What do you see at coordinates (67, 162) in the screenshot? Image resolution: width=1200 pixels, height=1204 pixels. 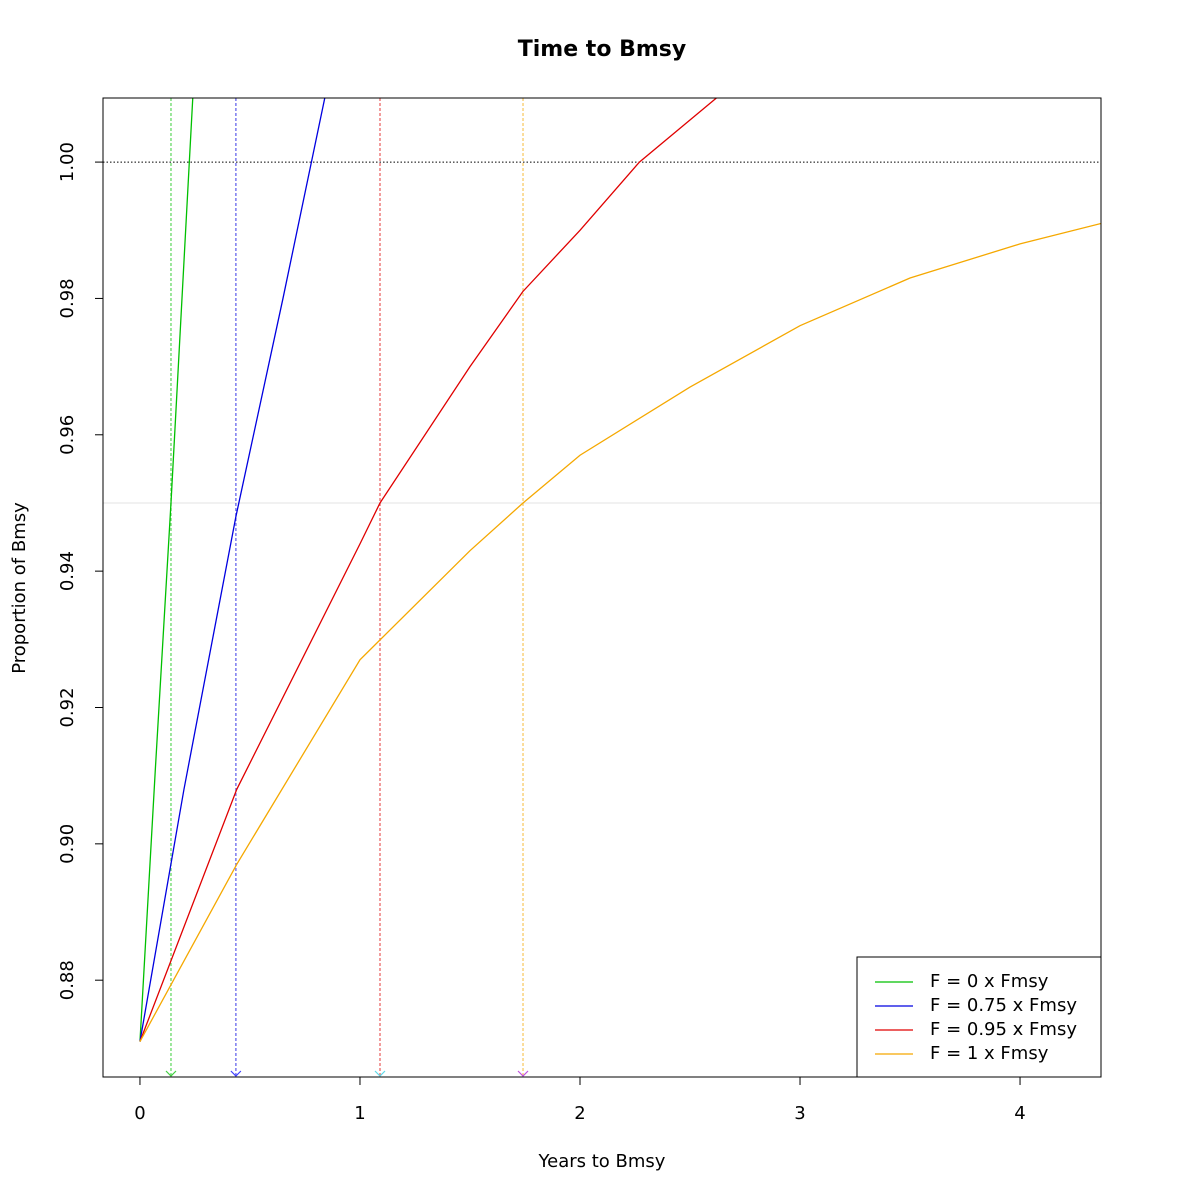 I see `y-tick-label: 1.00` at bounding box center [67, 162].